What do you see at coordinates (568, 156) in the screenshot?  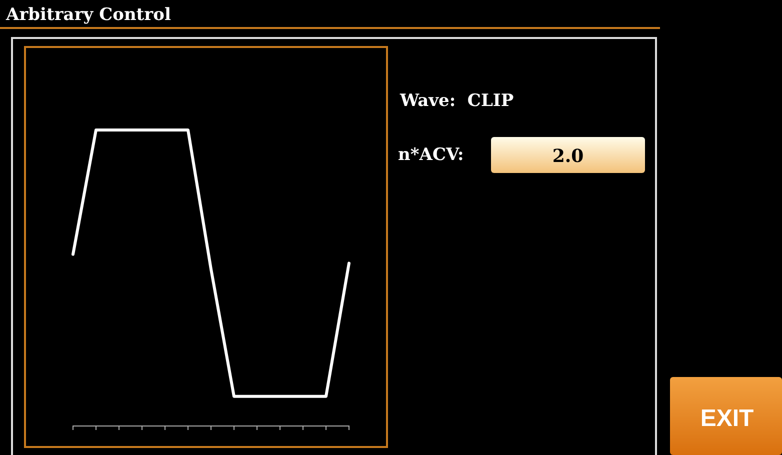 I see `text: 2.0` at bounding box center [568, 156].